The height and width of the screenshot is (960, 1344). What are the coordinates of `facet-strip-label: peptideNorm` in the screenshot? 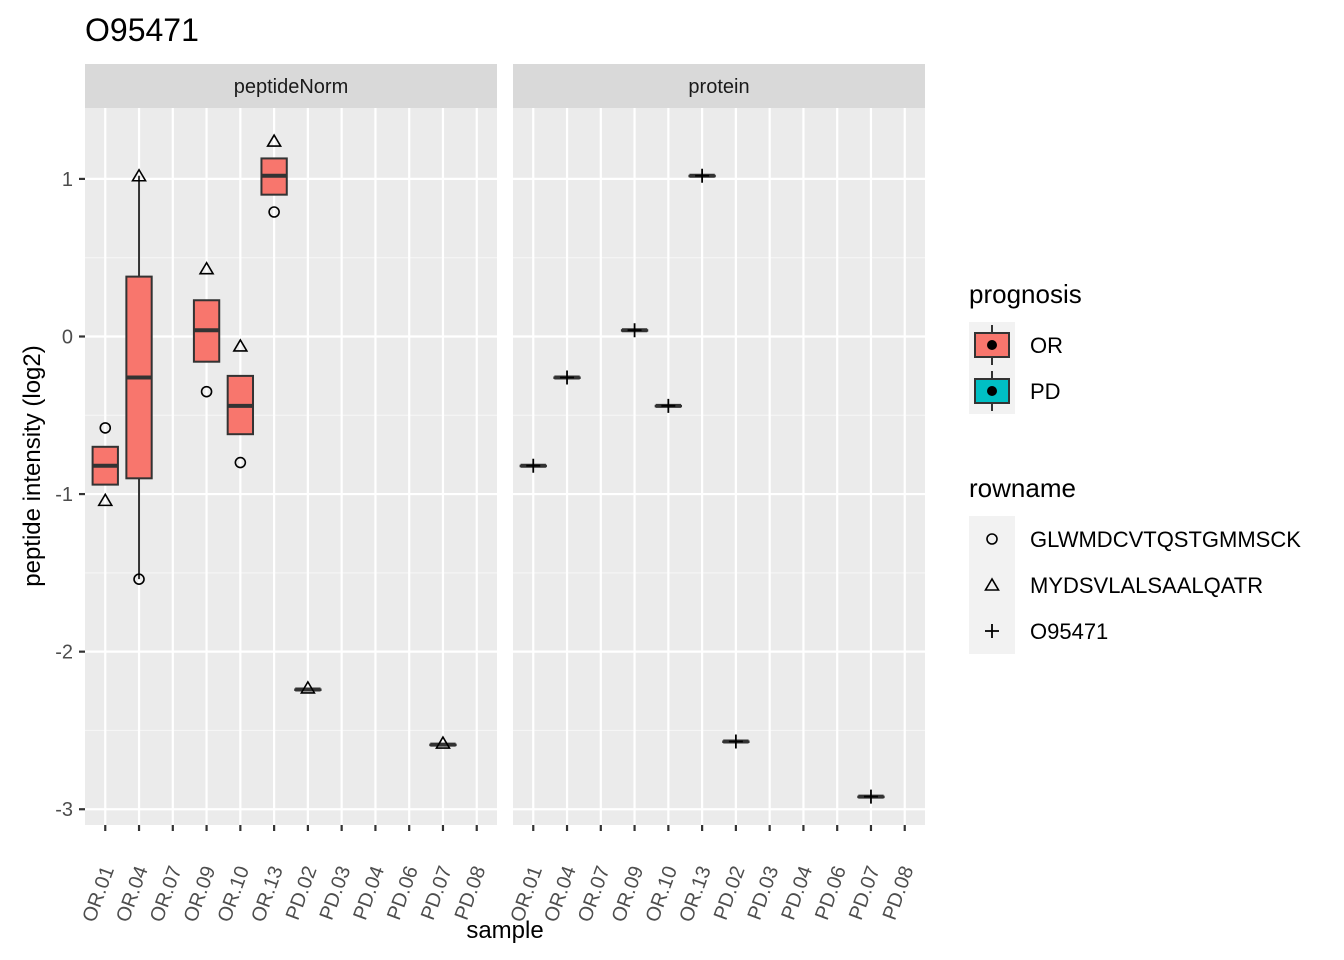 It's located at (291, 87).